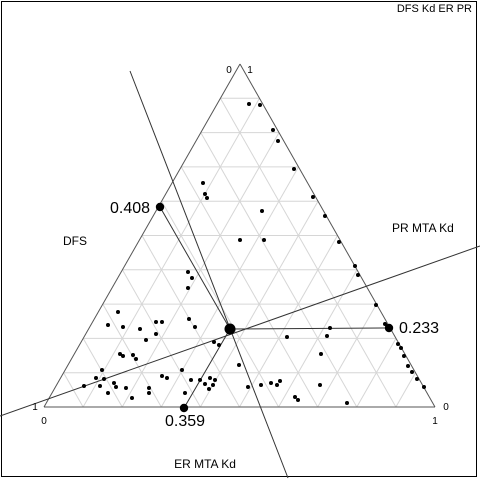  I want to click on tick-top-left: 0, so click(229, 70).